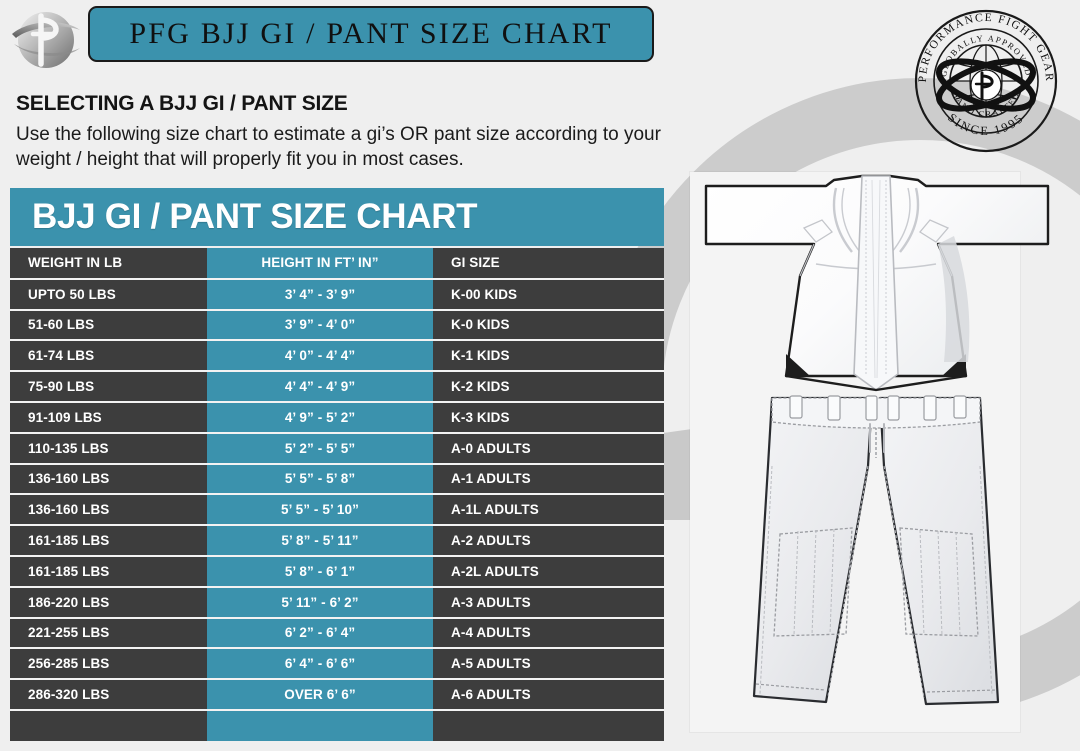 The image size is (1080, 751). I want to click on cell-height: 4’ 9” - 5’ 2”, so click(320, 417).